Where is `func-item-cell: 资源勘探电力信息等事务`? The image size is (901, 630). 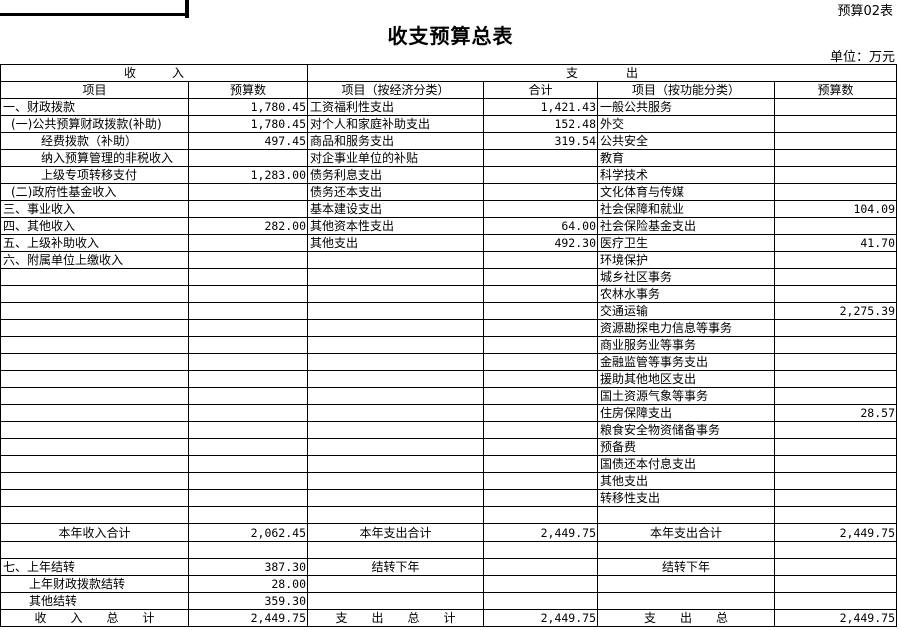 func-item-cell: 资源勘探电力信息等事务 is located at coordinates (686, 328).